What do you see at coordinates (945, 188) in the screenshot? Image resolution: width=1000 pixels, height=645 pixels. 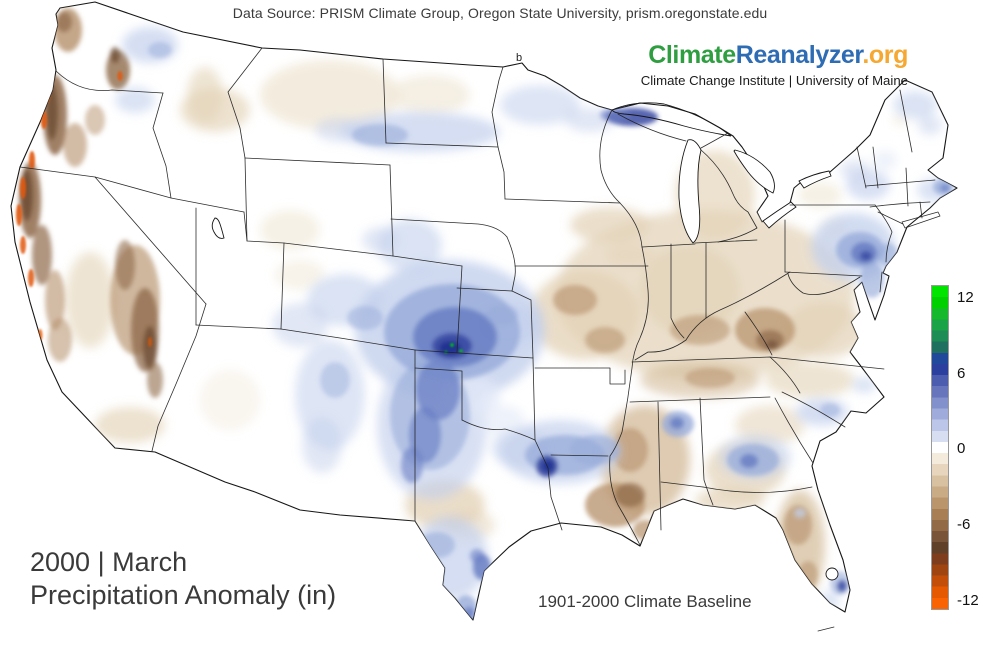 I see `wet-boston-core` at bounding box center [945, 188].